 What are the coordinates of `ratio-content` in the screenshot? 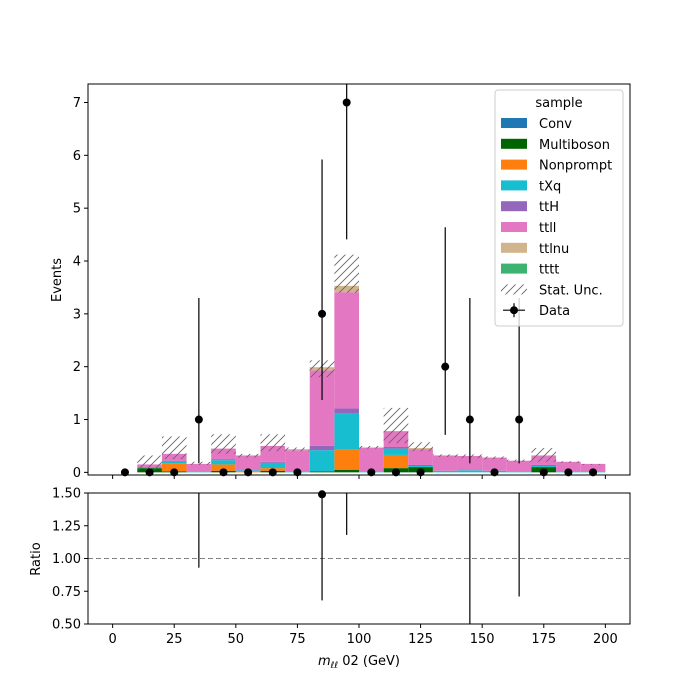 It's located at (359, 557).